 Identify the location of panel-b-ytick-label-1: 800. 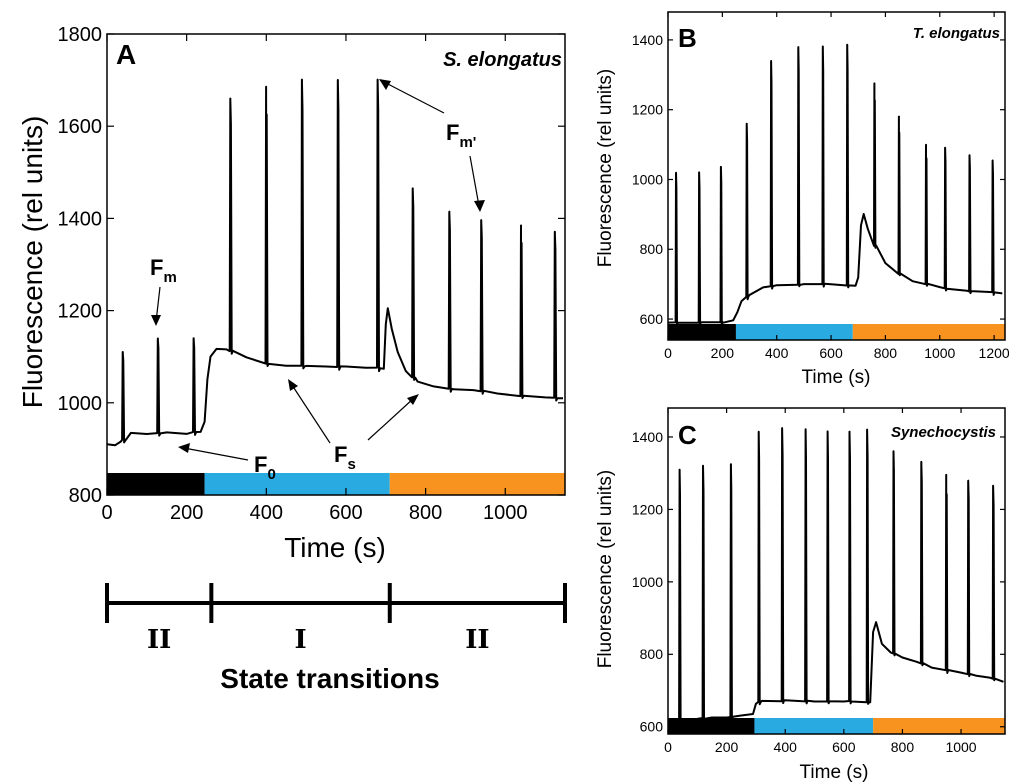
(652, 249).